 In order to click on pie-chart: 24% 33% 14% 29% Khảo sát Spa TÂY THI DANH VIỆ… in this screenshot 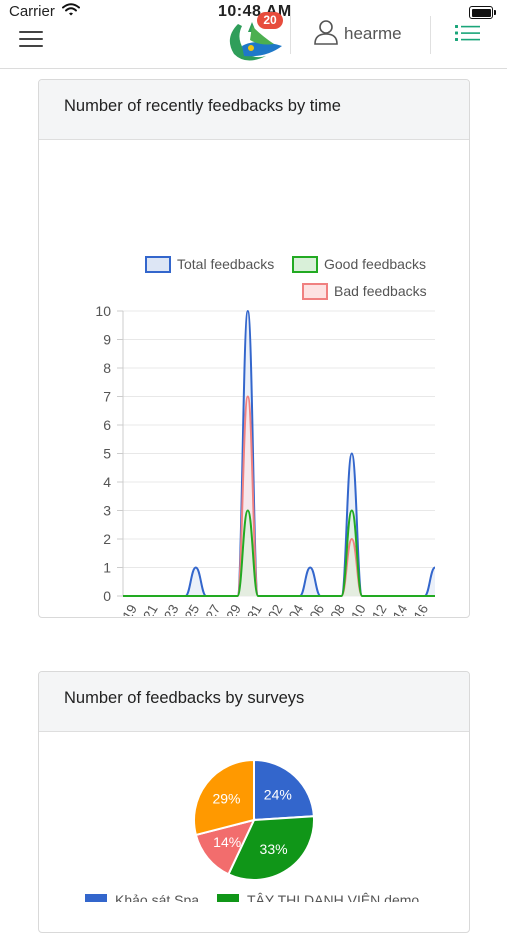, I will do `click(252, 830)`.